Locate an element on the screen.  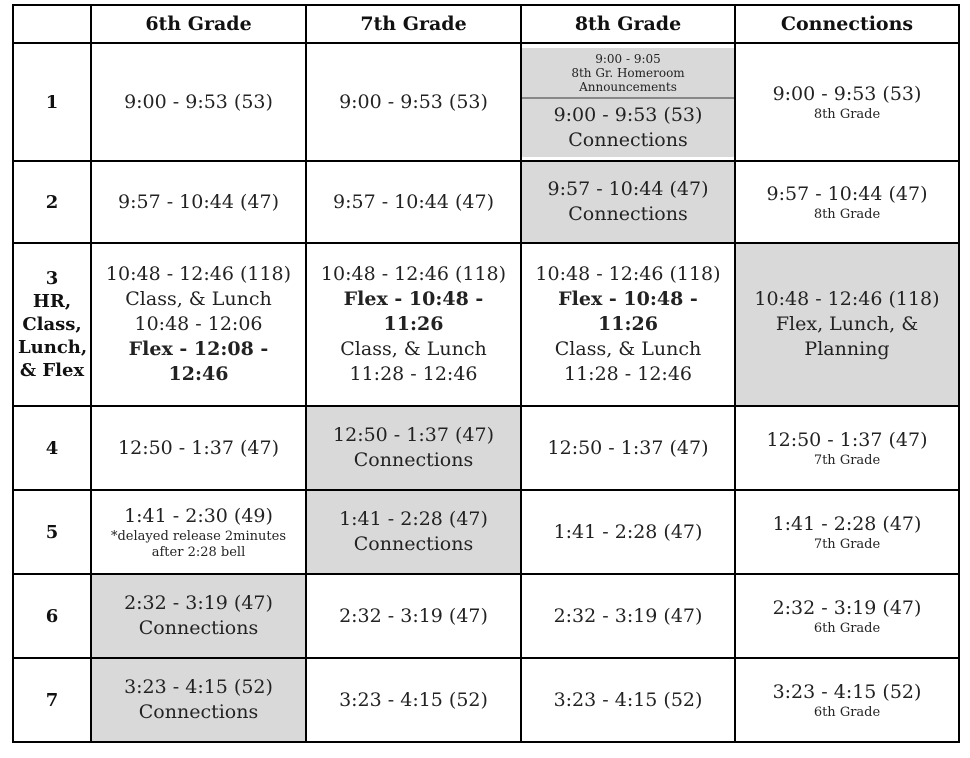
sixth-grade-time: 2:32 - 3:19 (47) is located at coordinates (198, 603).